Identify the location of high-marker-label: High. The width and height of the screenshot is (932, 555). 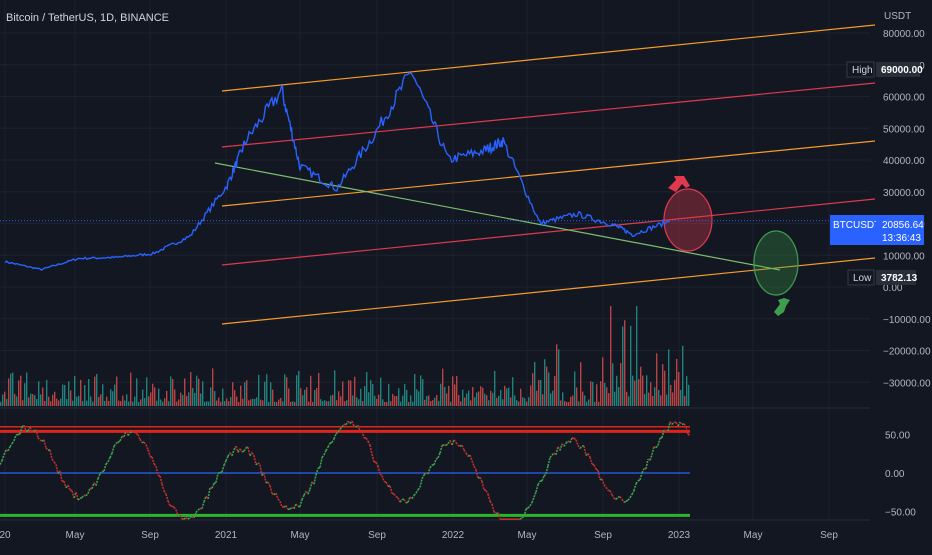
(862, 70).